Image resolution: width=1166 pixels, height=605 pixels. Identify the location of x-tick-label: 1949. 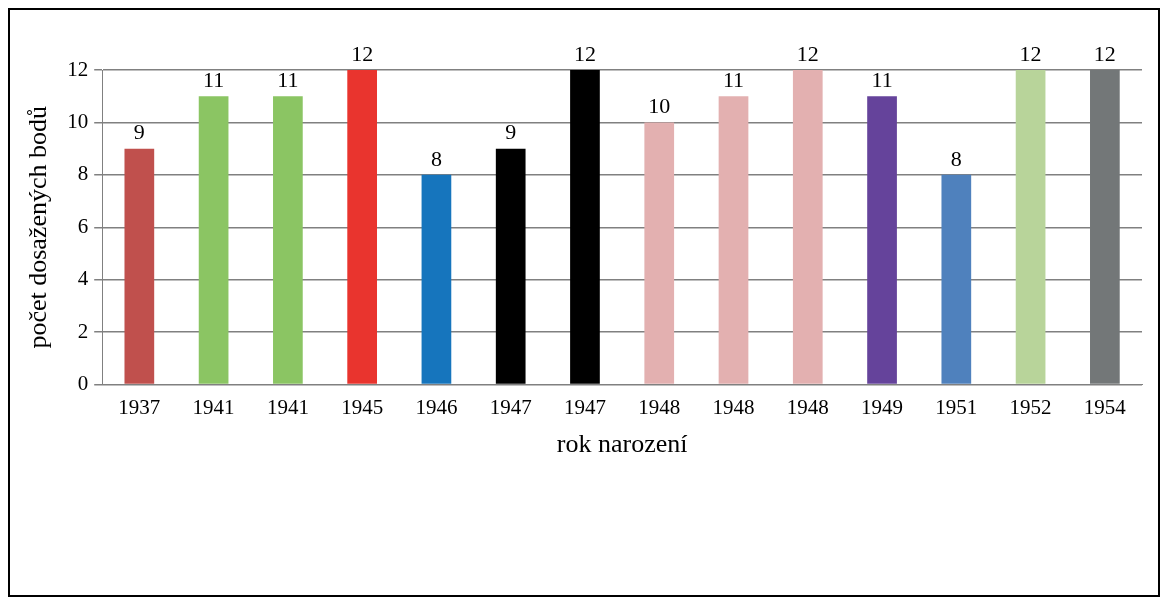
(882, 406).